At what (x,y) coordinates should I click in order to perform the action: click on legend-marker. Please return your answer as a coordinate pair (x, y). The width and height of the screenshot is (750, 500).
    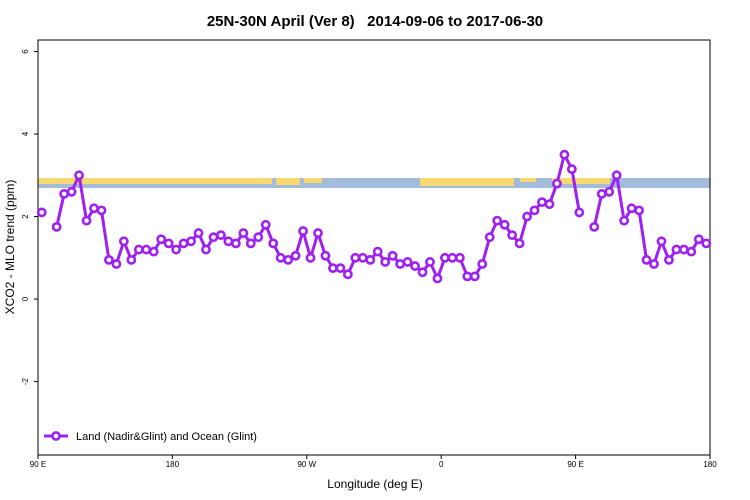
    Looking at the image, I should click on (56, 436).